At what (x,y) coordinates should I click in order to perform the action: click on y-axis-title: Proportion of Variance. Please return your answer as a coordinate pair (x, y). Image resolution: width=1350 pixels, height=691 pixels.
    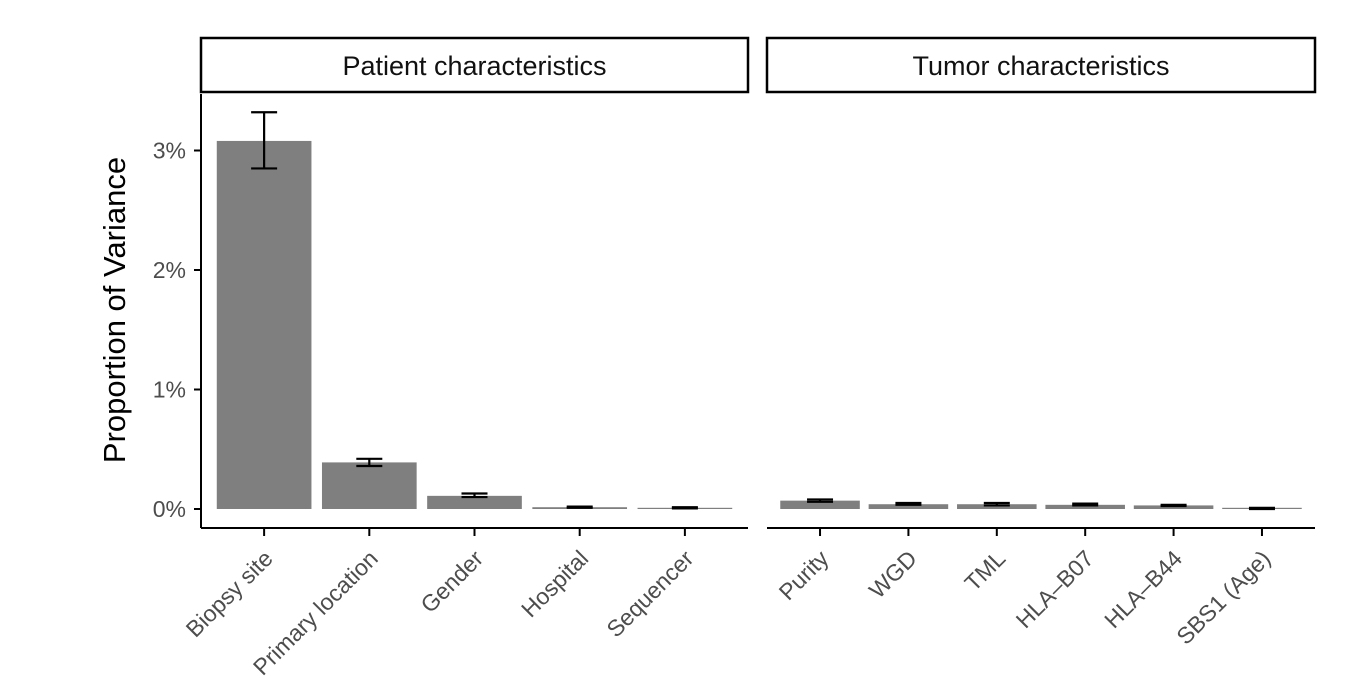
    Looking at the image, I should click on (114, 310).